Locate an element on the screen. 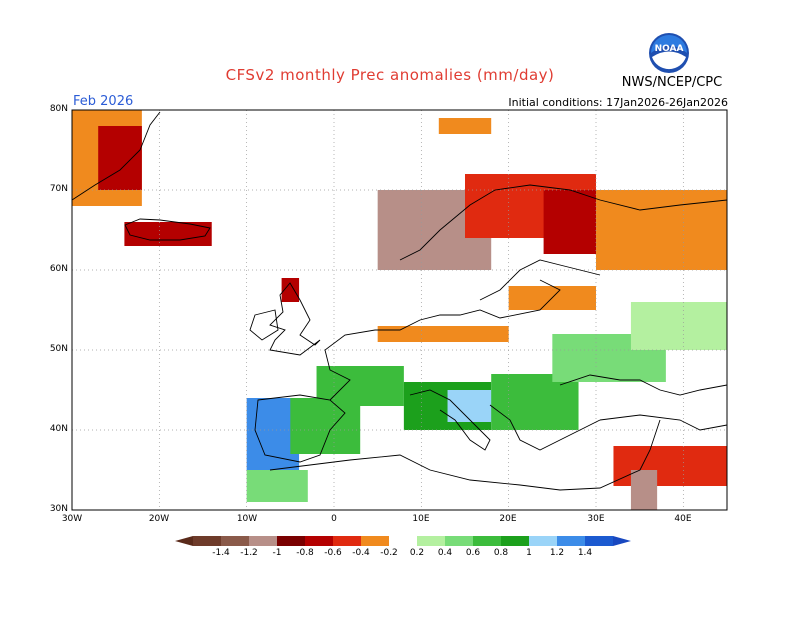 Image resolution: width=800 pixels, height=618 pixels. colorbar-left-arrow is located at coordinates (184, 541).